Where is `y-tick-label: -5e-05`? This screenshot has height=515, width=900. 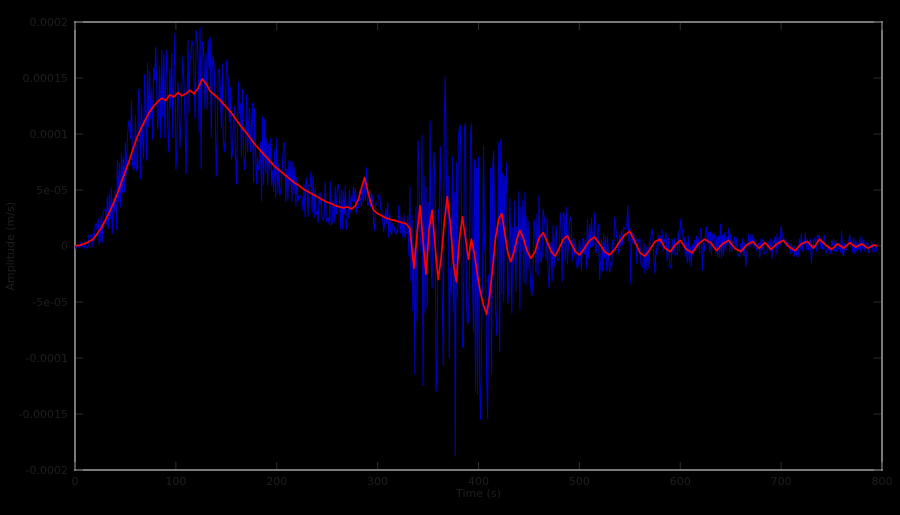 y-tick-label: -5e-05 is located at coordinates (50, 302).